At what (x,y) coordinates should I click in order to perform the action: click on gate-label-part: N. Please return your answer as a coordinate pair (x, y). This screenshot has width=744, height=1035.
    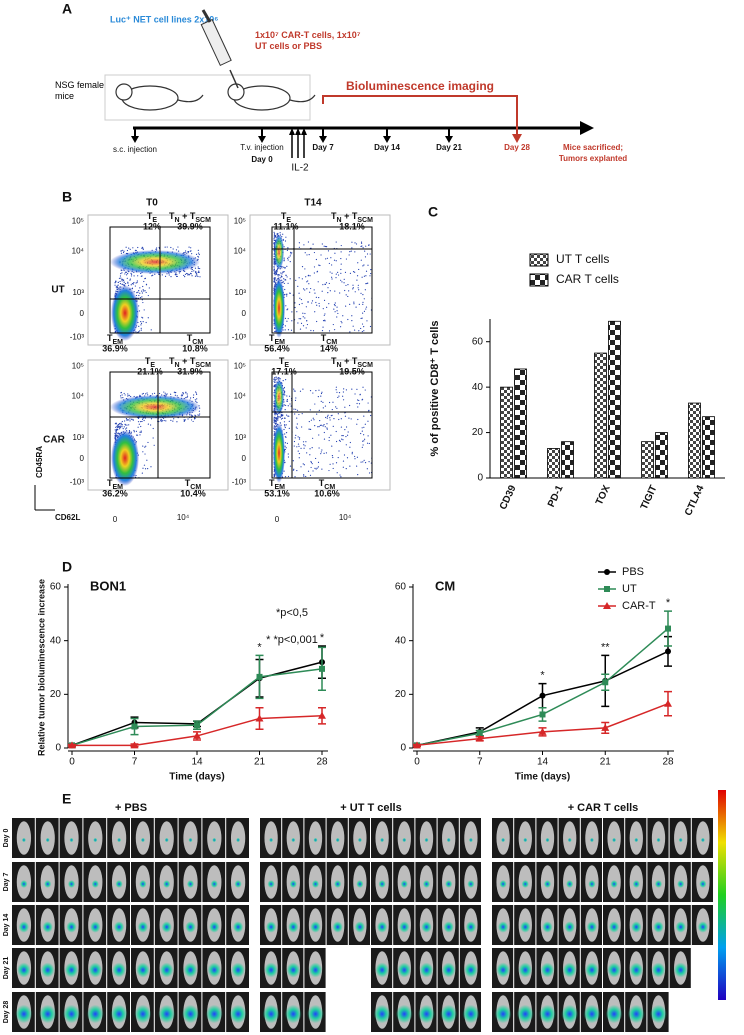
    Looking at the image, I should click on (177, 365).